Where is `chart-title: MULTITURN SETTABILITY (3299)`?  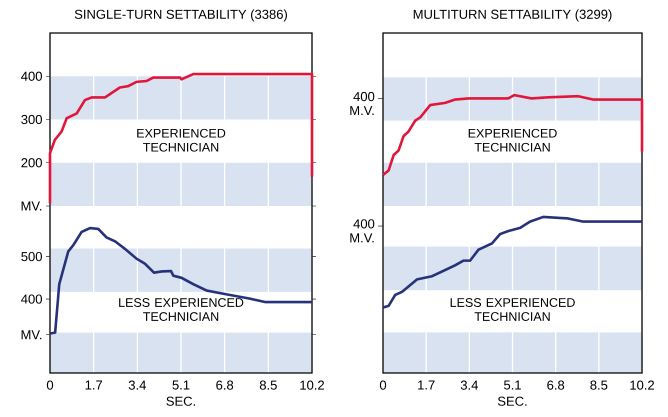 chart-title: MULTITURN SETTABILITY (3299) is located at coordinates (513, 15).